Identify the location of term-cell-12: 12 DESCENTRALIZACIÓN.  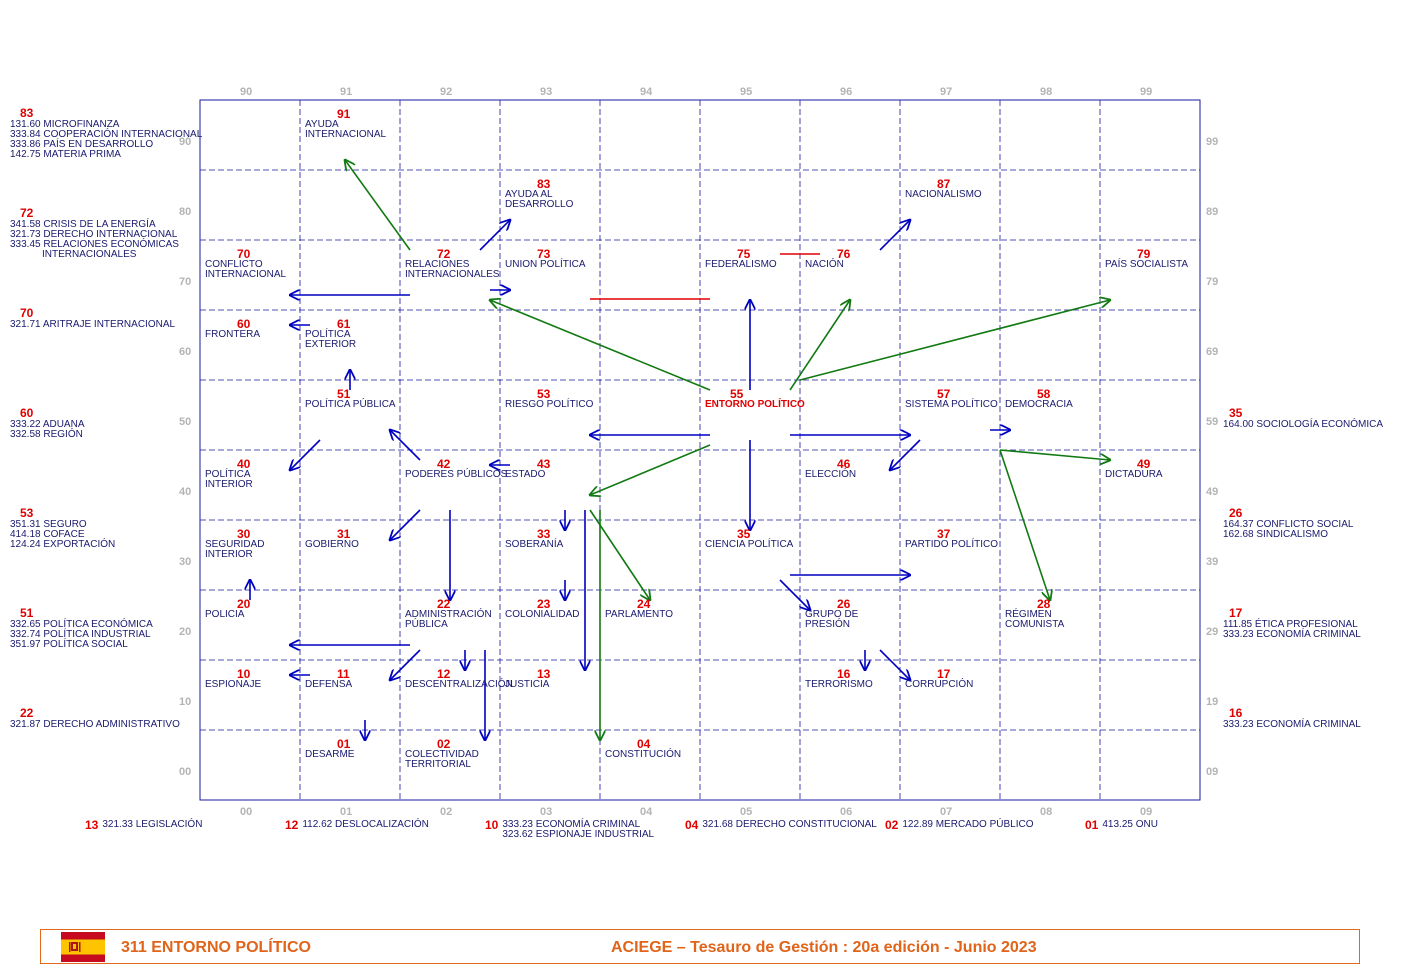
(459, 679).